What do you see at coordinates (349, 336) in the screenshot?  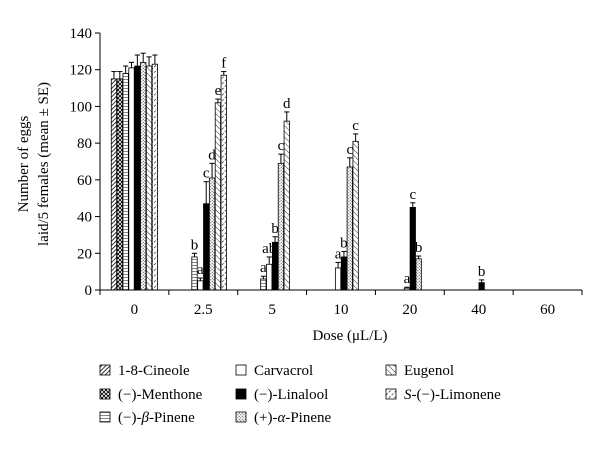 I see `x-axis-title: Dose (μL/L)` at bounding box center [349, 336].